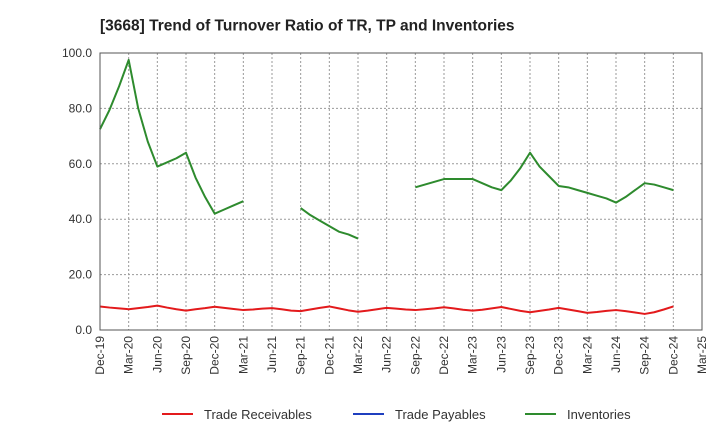 The width and height of the screenshot is (720, 440). Describe the element at coordinates (559, 355) in the screenshot. I see `x-tick-label: Dec-23` at that location.